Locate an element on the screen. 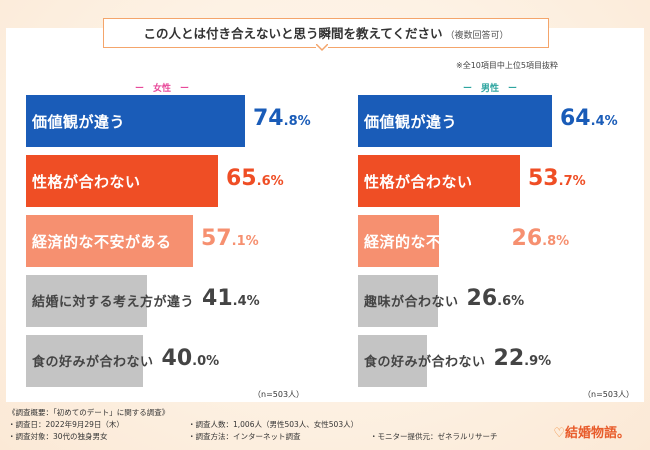 This screenshot has width=650, height=450. female-value-label-2: 65.6% is located at coordinates (255, 178).